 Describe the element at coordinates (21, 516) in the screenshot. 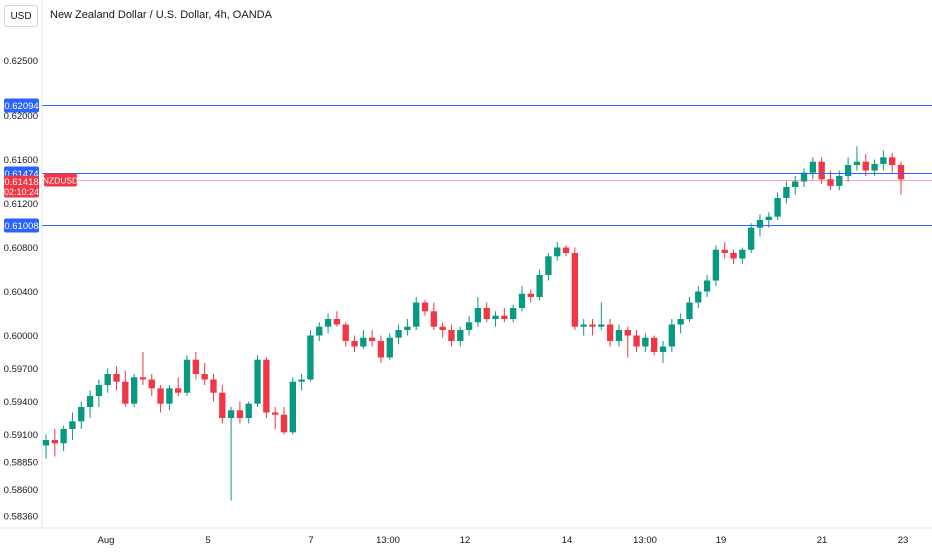

I see `price-tick-label: 0.58360` at that location.